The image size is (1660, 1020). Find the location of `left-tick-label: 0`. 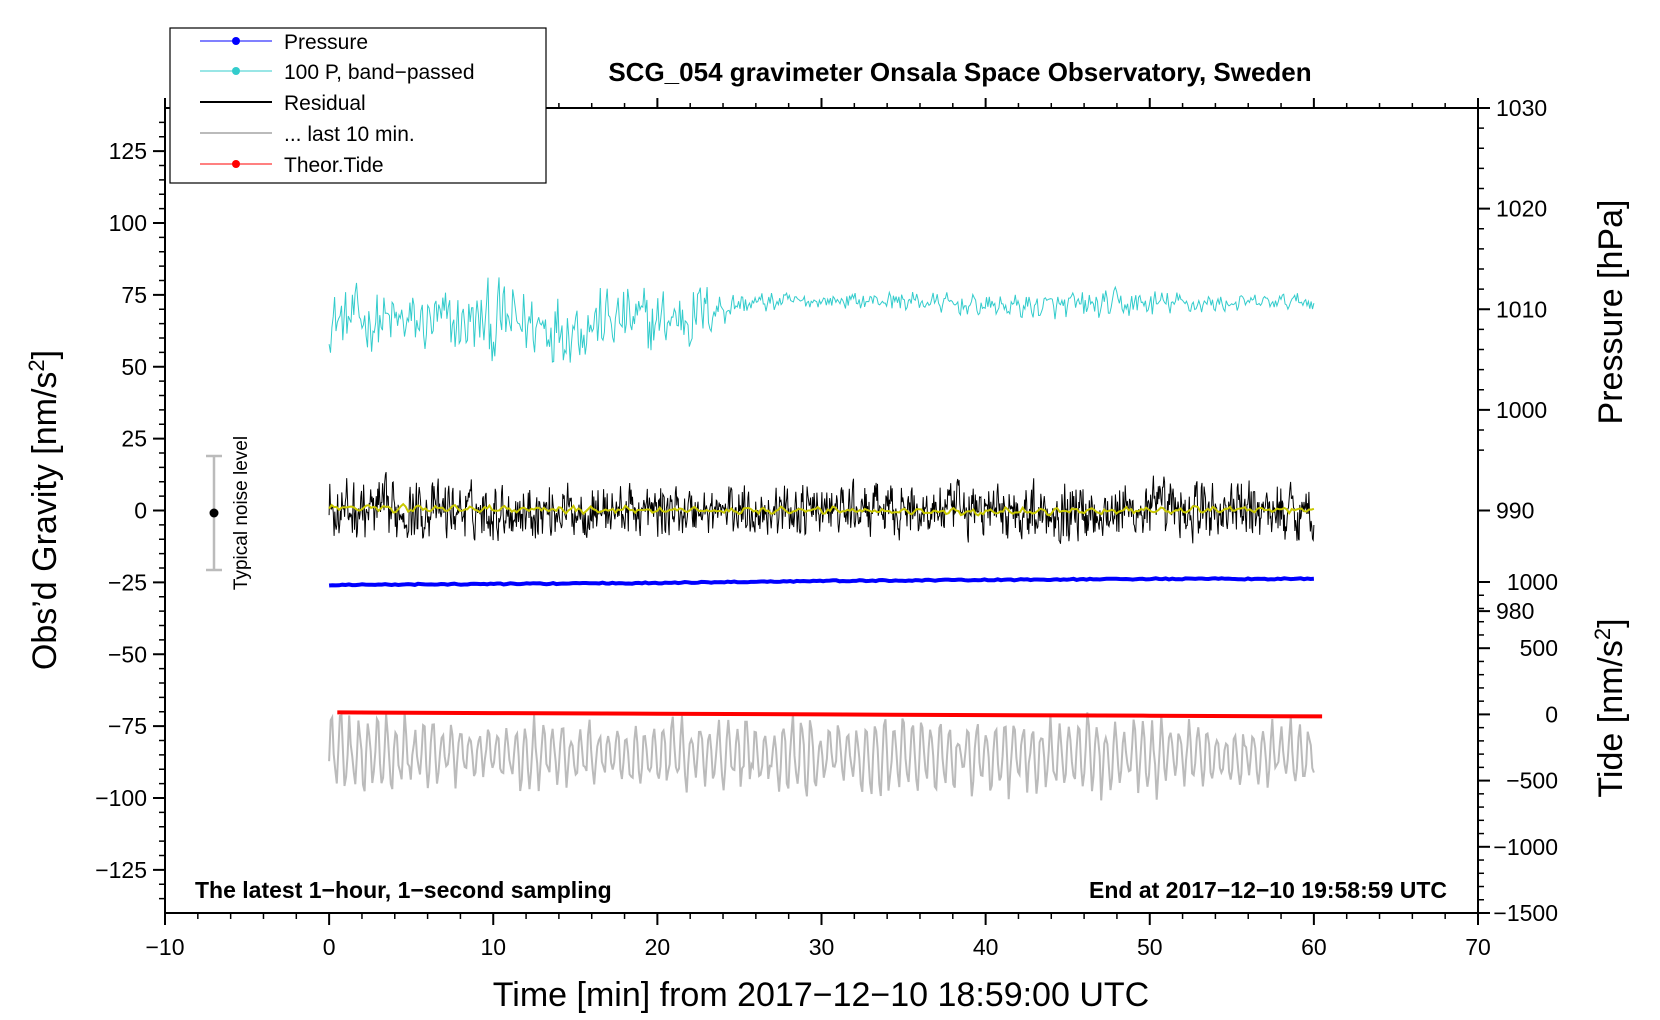

left-tick-label: 0 is located at coordinates (140, 511).